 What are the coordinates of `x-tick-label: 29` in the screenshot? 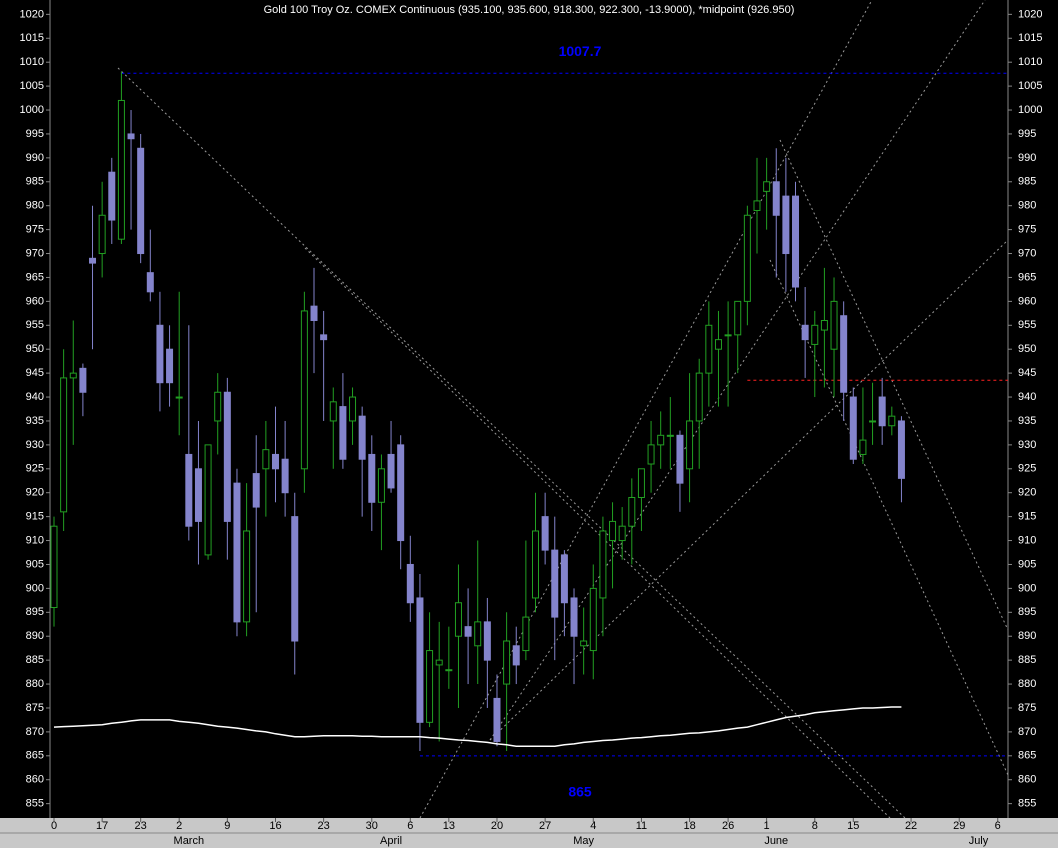 It's located at (959, 826).